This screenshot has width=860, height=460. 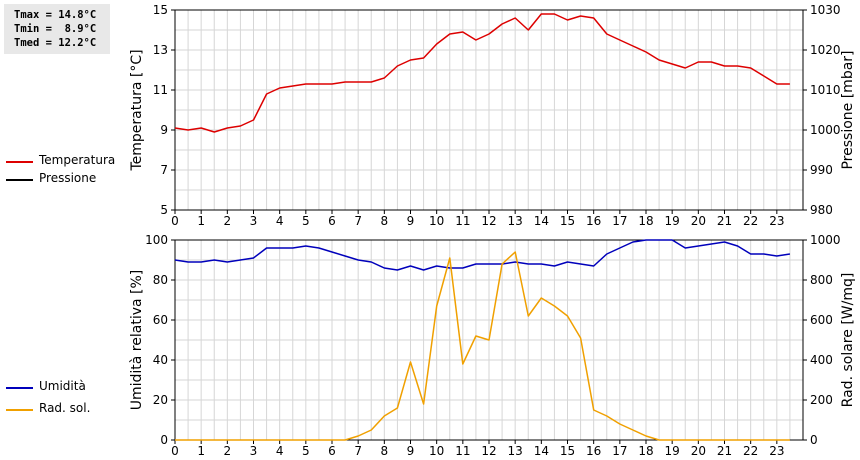 What do you see at coordinates (541, 221) in the screenshot?
I see `chart-top-x-tick-label: 14` at bounding box center [541, 221].